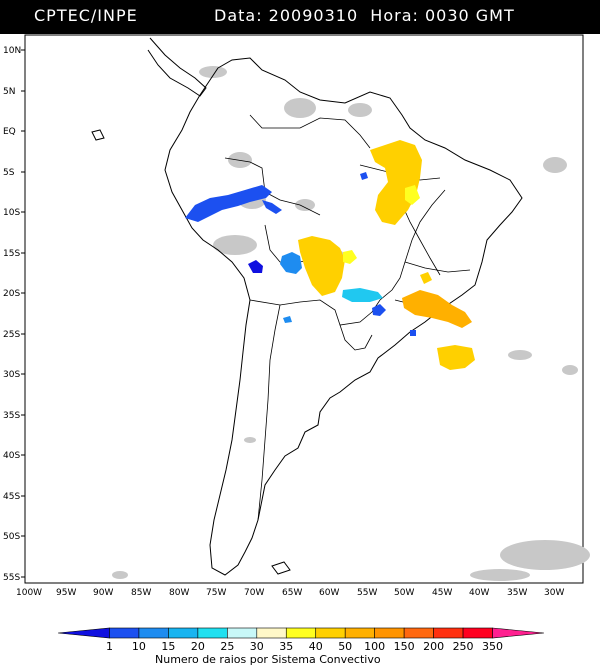 The image size is (600, 670). Describe the element at coordinates (216, 593) in the screenshot. I see `lon-label: 75W` at that location.